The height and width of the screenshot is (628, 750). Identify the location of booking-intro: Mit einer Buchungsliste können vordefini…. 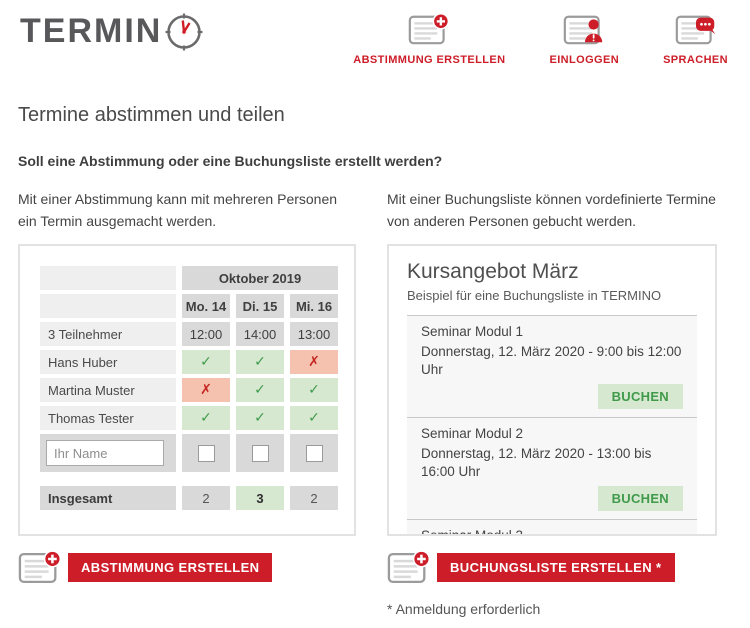
(551, 210).